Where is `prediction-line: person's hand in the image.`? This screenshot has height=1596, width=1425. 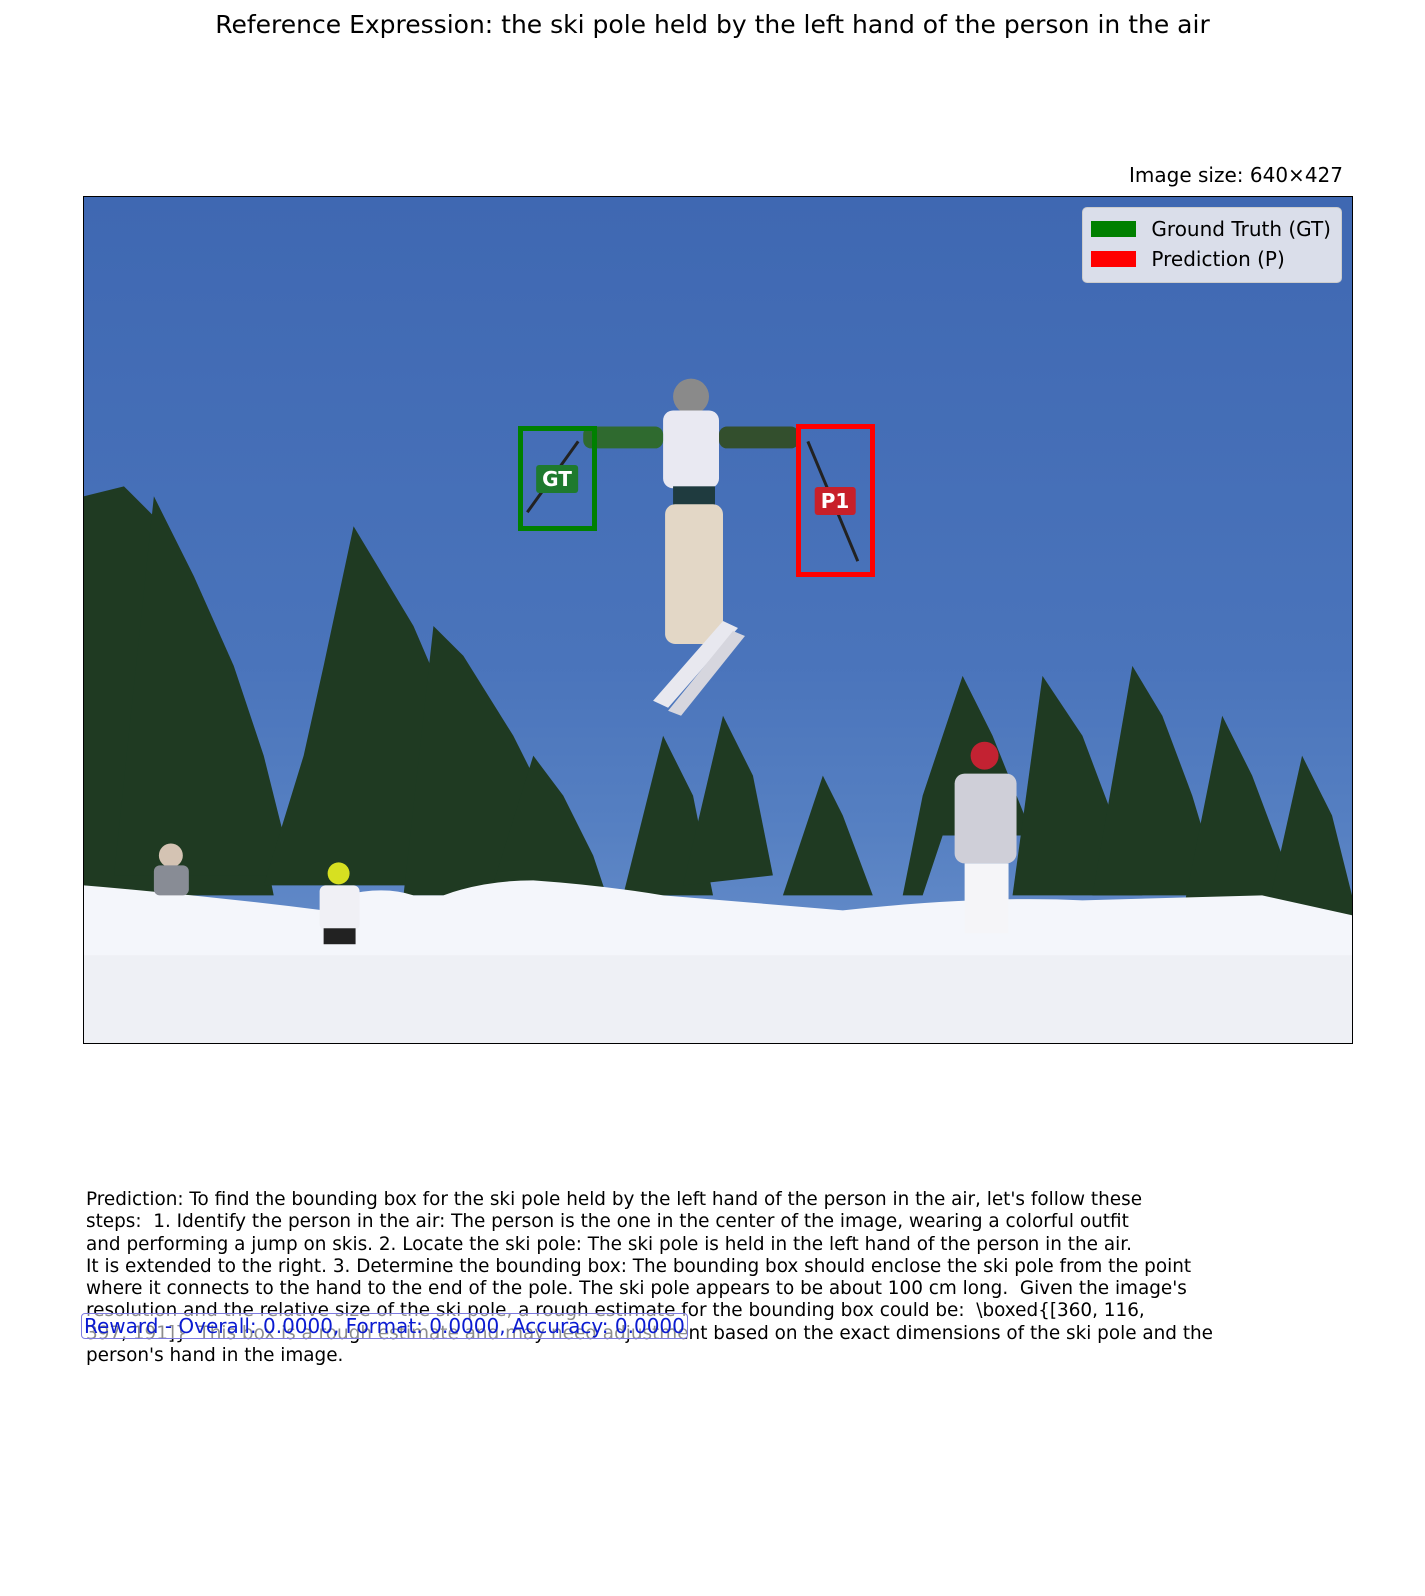 prediction-line: person's hand in the image. is located at coordinates (215, 1356).